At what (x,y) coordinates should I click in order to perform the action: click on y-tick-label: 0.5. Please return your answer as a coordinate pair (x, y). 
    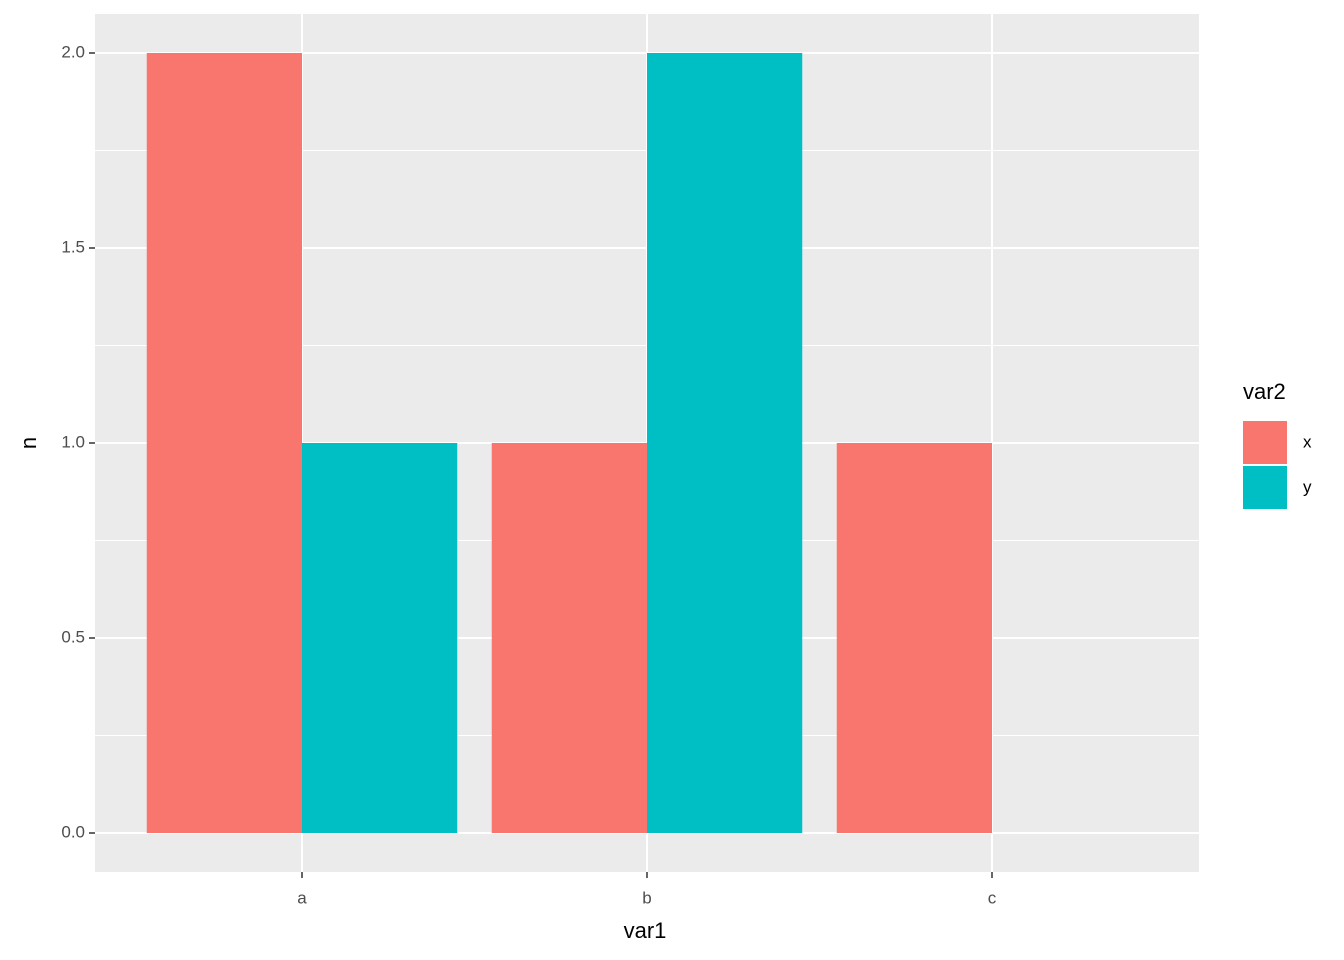
    Looking at the image, I should click on (73, 636).